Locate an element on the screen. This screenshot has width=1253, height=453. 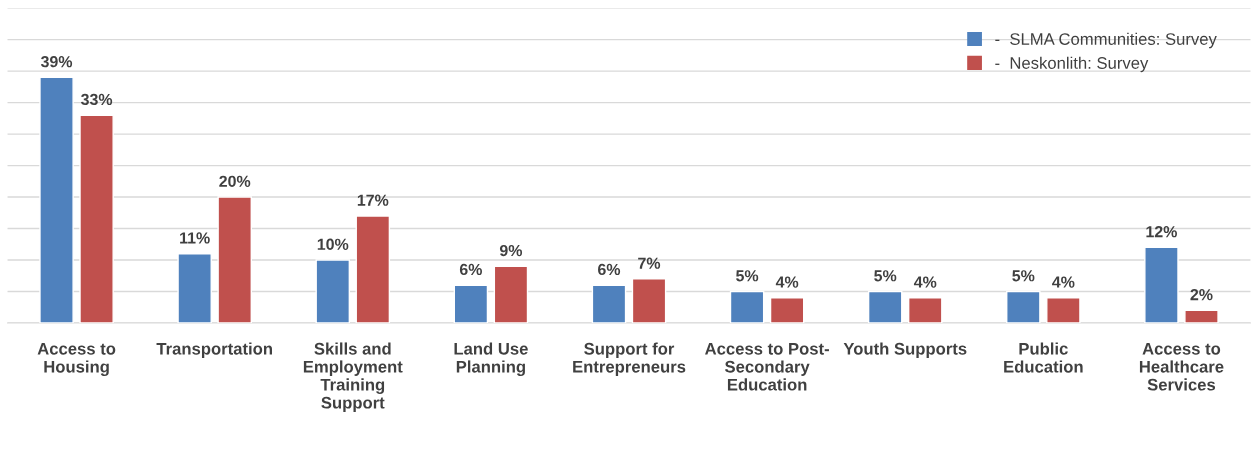
legend-label: - Neskonlith: Survey is located at coordinates (1072, 64).